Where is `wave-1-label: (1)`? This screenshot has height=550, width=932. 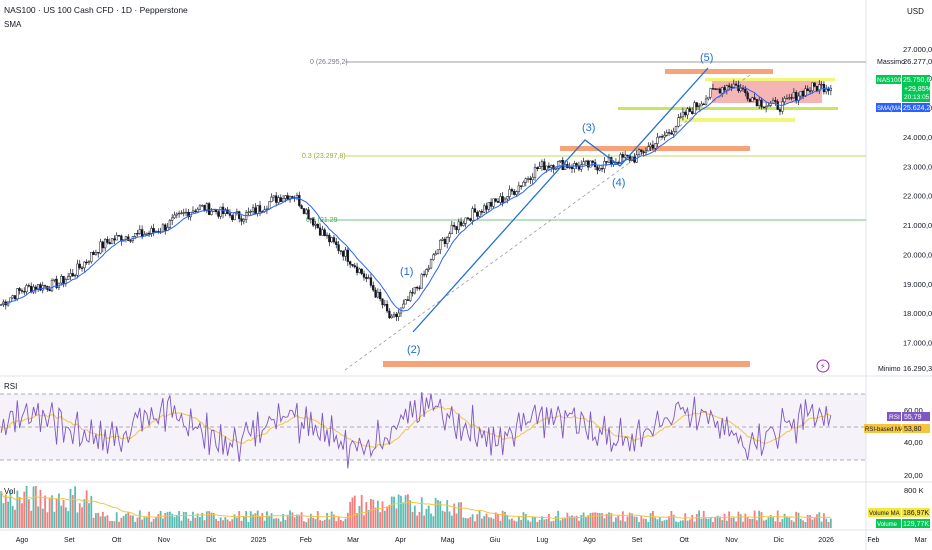 wave-1-label: (1) is located at coordinates (406, 272).